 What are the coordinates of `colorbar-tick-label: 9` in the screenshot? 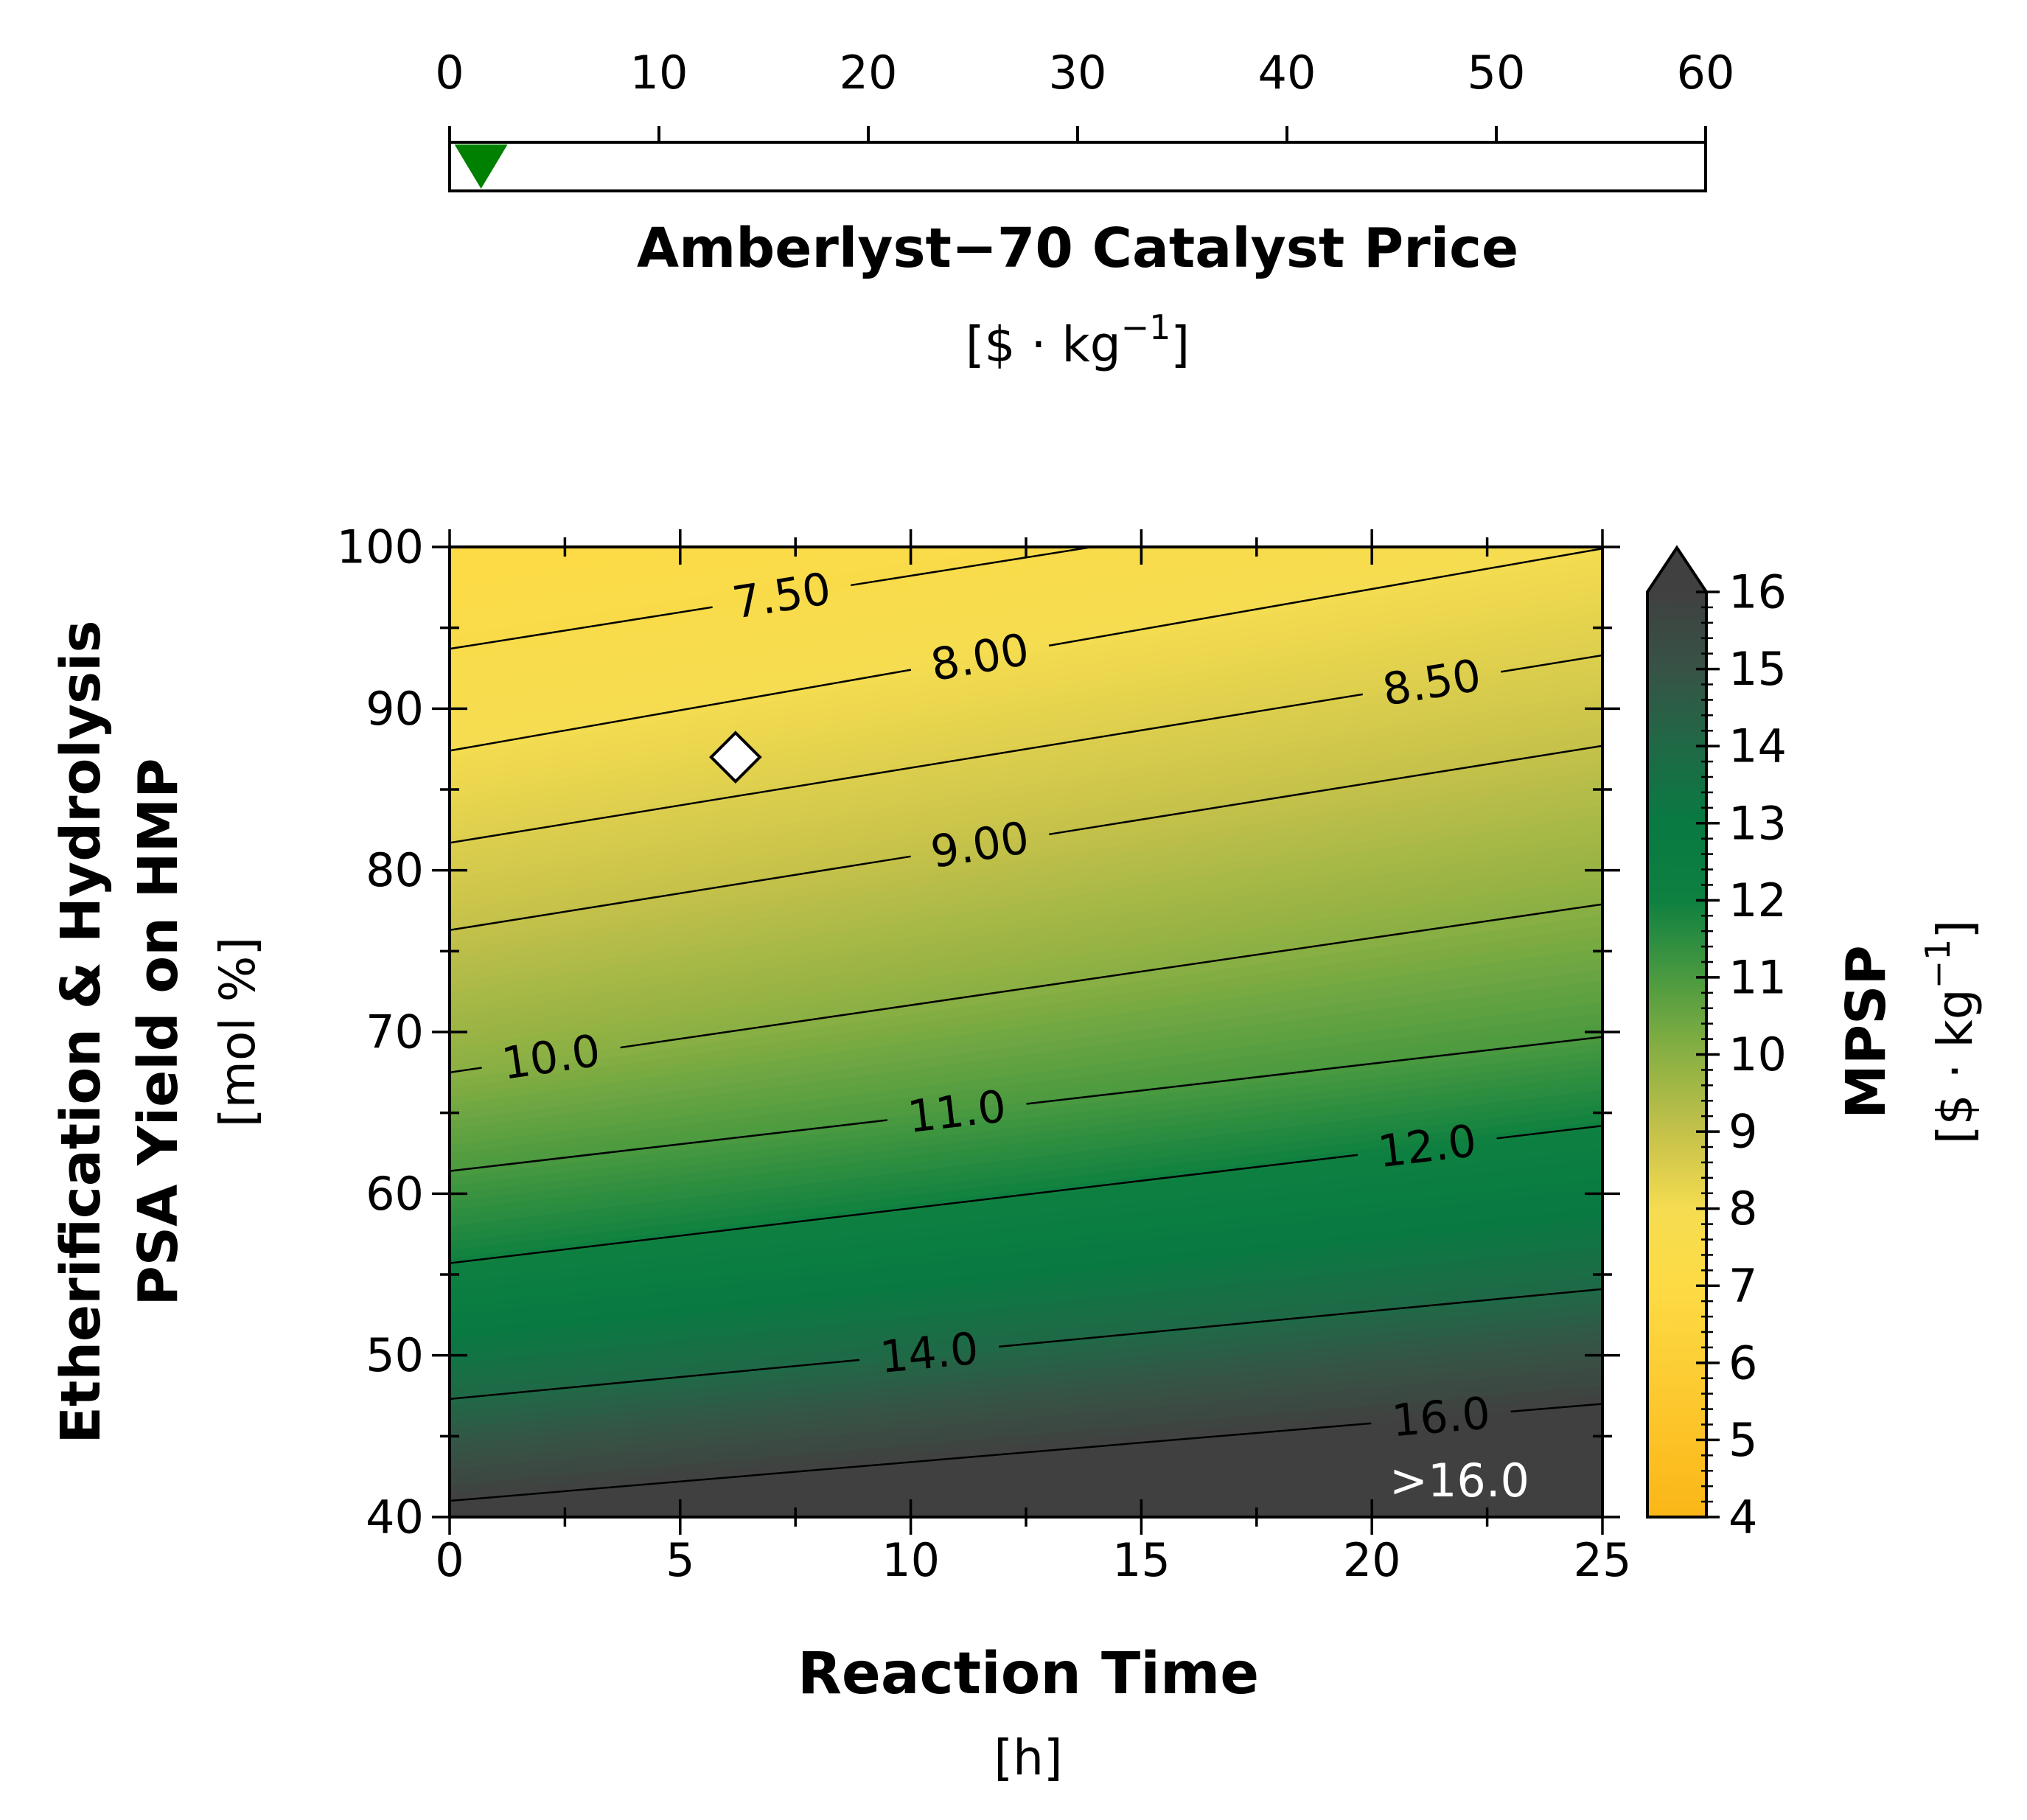 It's located at (1742, 1132).